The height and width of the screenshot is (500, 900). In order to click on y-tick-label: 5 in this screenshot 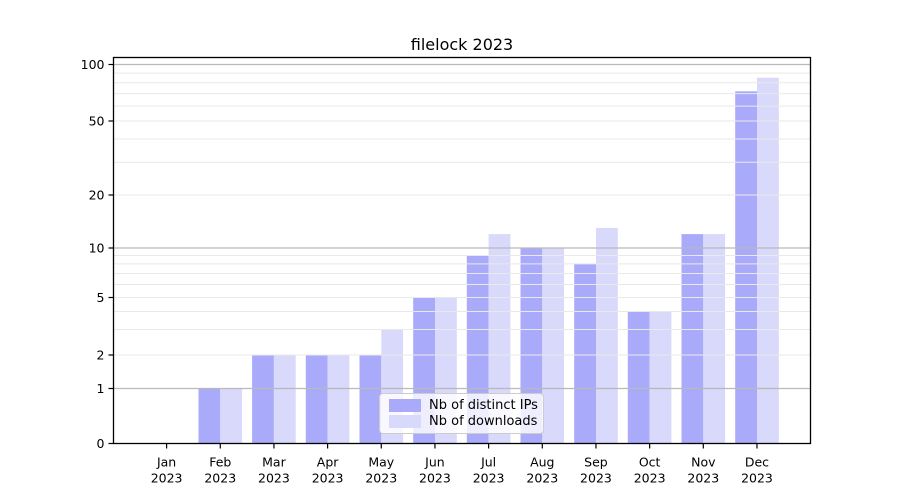, I will do `click(101, 297)`.